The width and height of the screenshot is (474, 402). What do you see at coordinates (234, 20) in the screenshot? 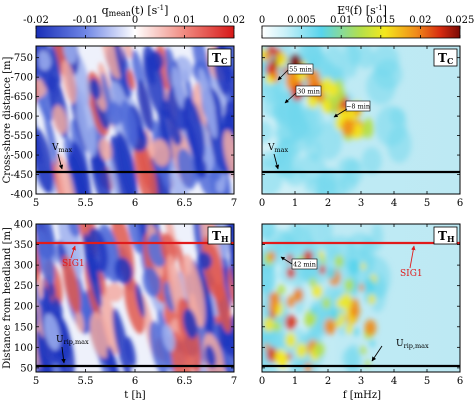
I see `colorbar-q-mean-tick-label: 0.02` at bounding box center [234, 20].